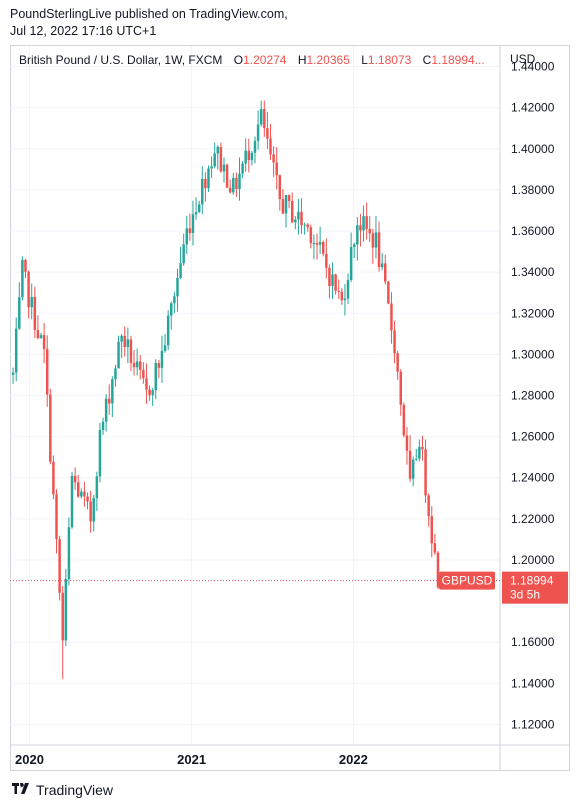 The width and height of the screenshot is (580, 808). I want to click on price-tag, so click(535, 587).